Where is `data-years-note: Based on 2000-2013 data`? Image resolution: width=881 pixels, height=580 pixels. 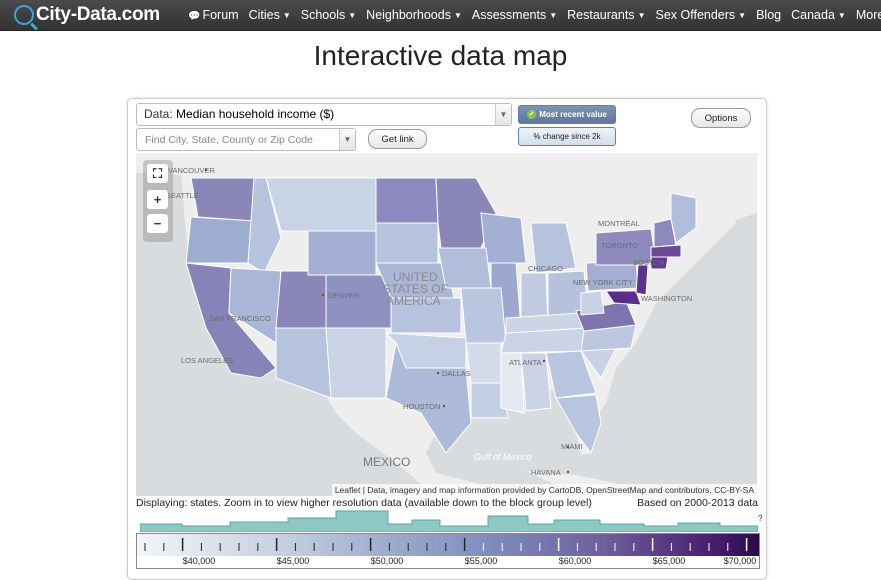 data-years-note: Based on 2000-2013 data is located at coordinates (697, 503).